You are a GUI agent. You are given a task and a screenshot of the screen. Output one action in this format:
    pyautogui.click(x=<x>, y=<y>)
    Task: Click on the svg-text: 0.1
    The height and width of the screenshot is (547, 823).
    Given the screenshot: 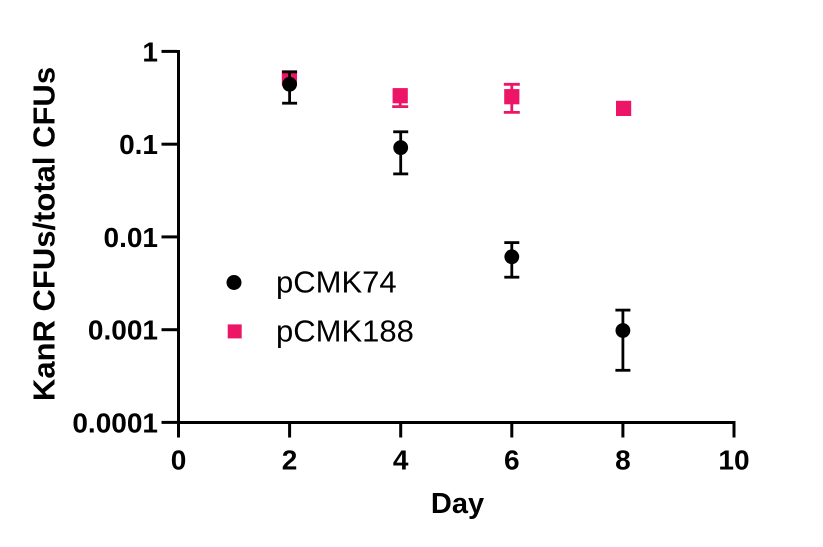 What is the action you would take?
    pyautogui.click(x=138, y=144)
    